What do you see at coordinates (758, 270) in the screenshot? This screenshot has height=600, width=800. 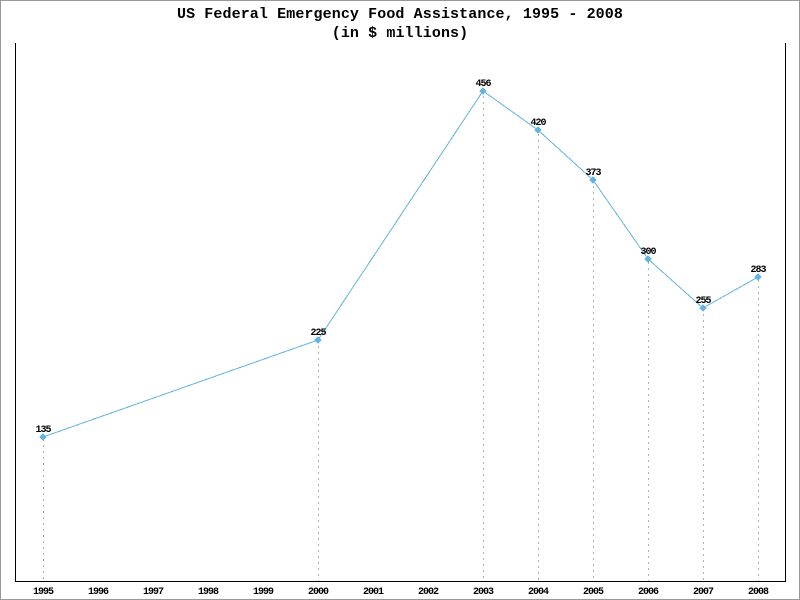 I see `svg-text: 283` at bounding box center [758, 270].